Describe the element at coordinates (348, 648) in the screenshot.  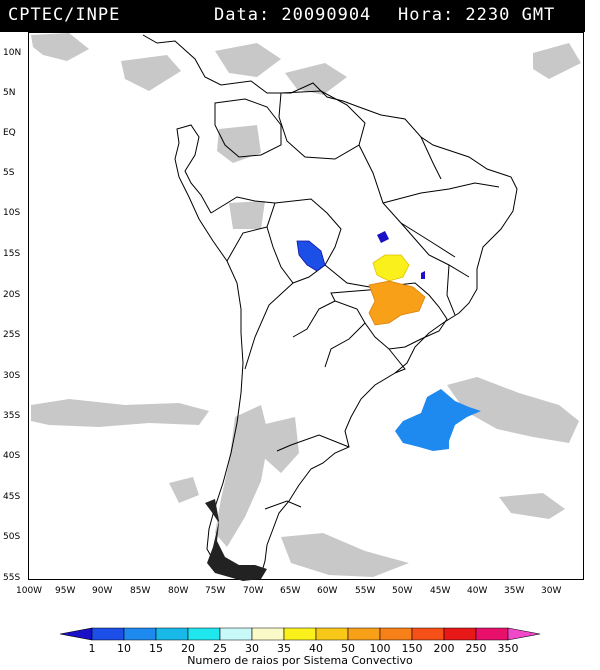
I see `legend-tick-label: 50` at that location.